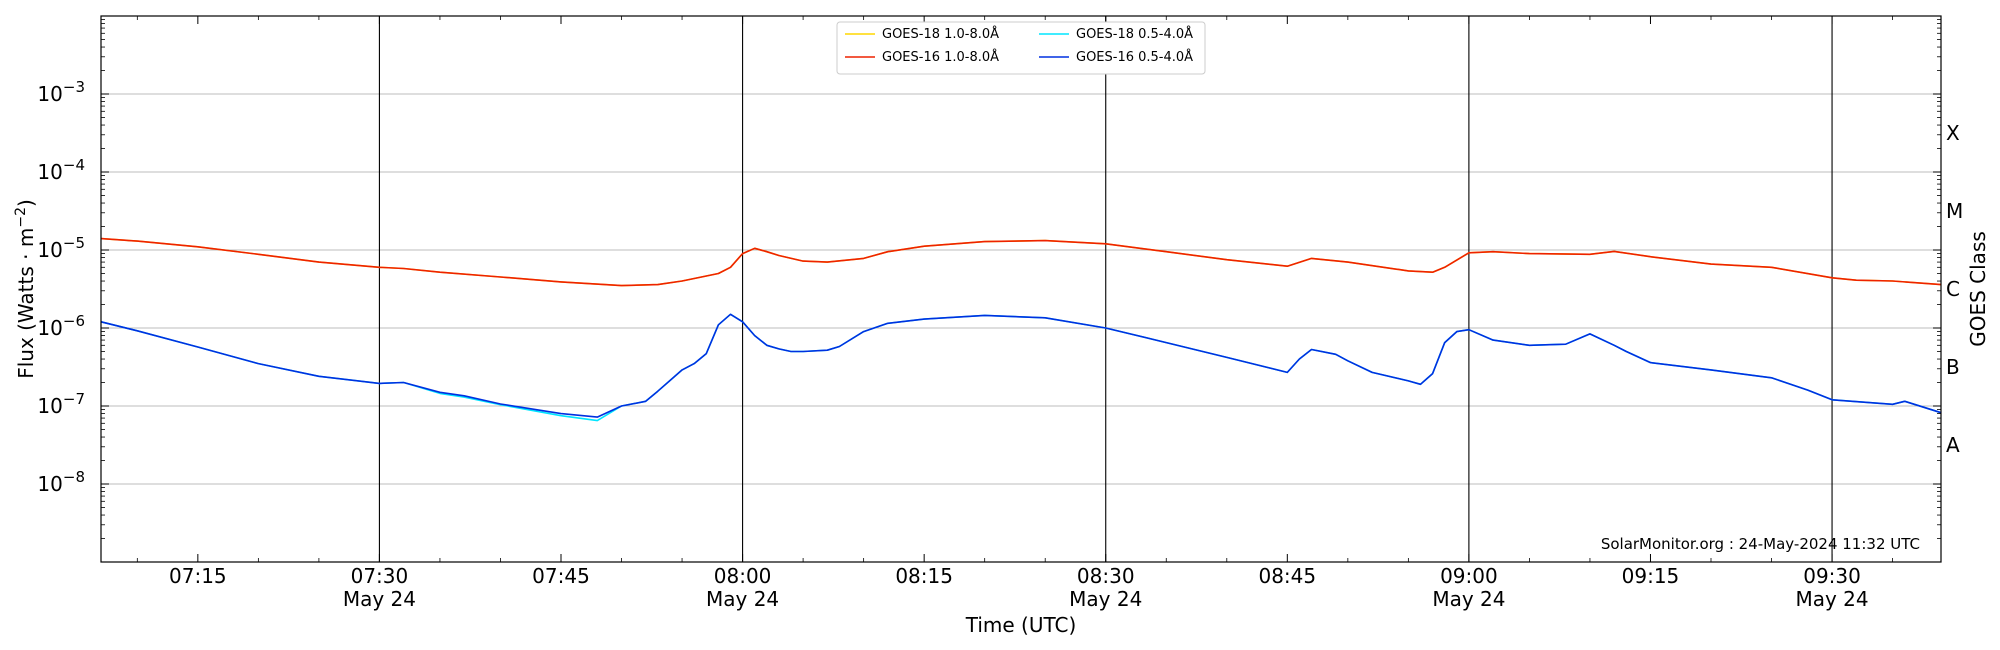  Describe the element at coordinates (61, 248) in the screenshot. I see `y-tick-label: 10⁻⁵` at that location.